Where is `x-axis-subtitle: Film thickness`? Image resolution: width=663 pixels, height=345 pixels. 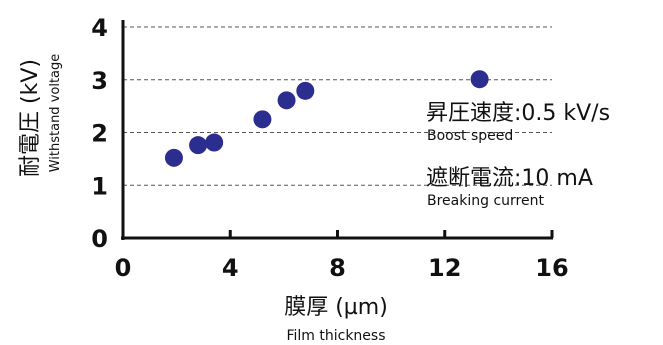
x-axis-subtitle: Film thickness is located at coordinates (335, 336).